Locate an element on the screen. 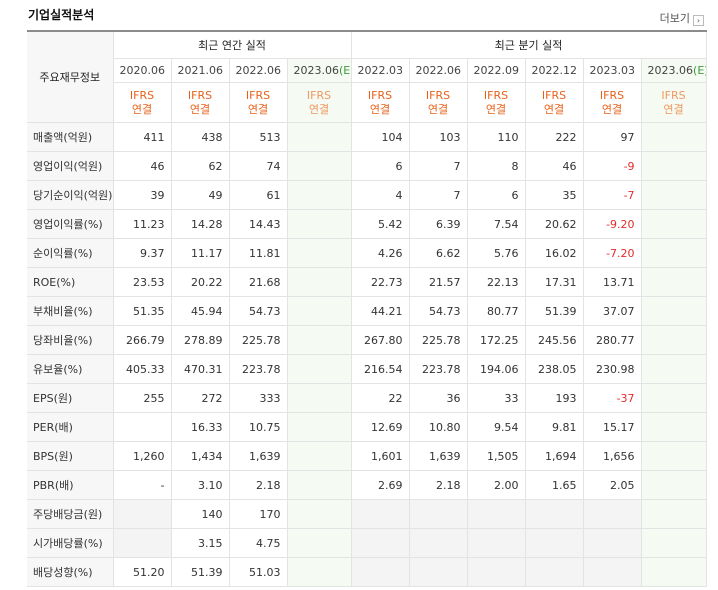 The image size is (718, 590). more-link: 더보기 › is located at coordinates (682, 18).